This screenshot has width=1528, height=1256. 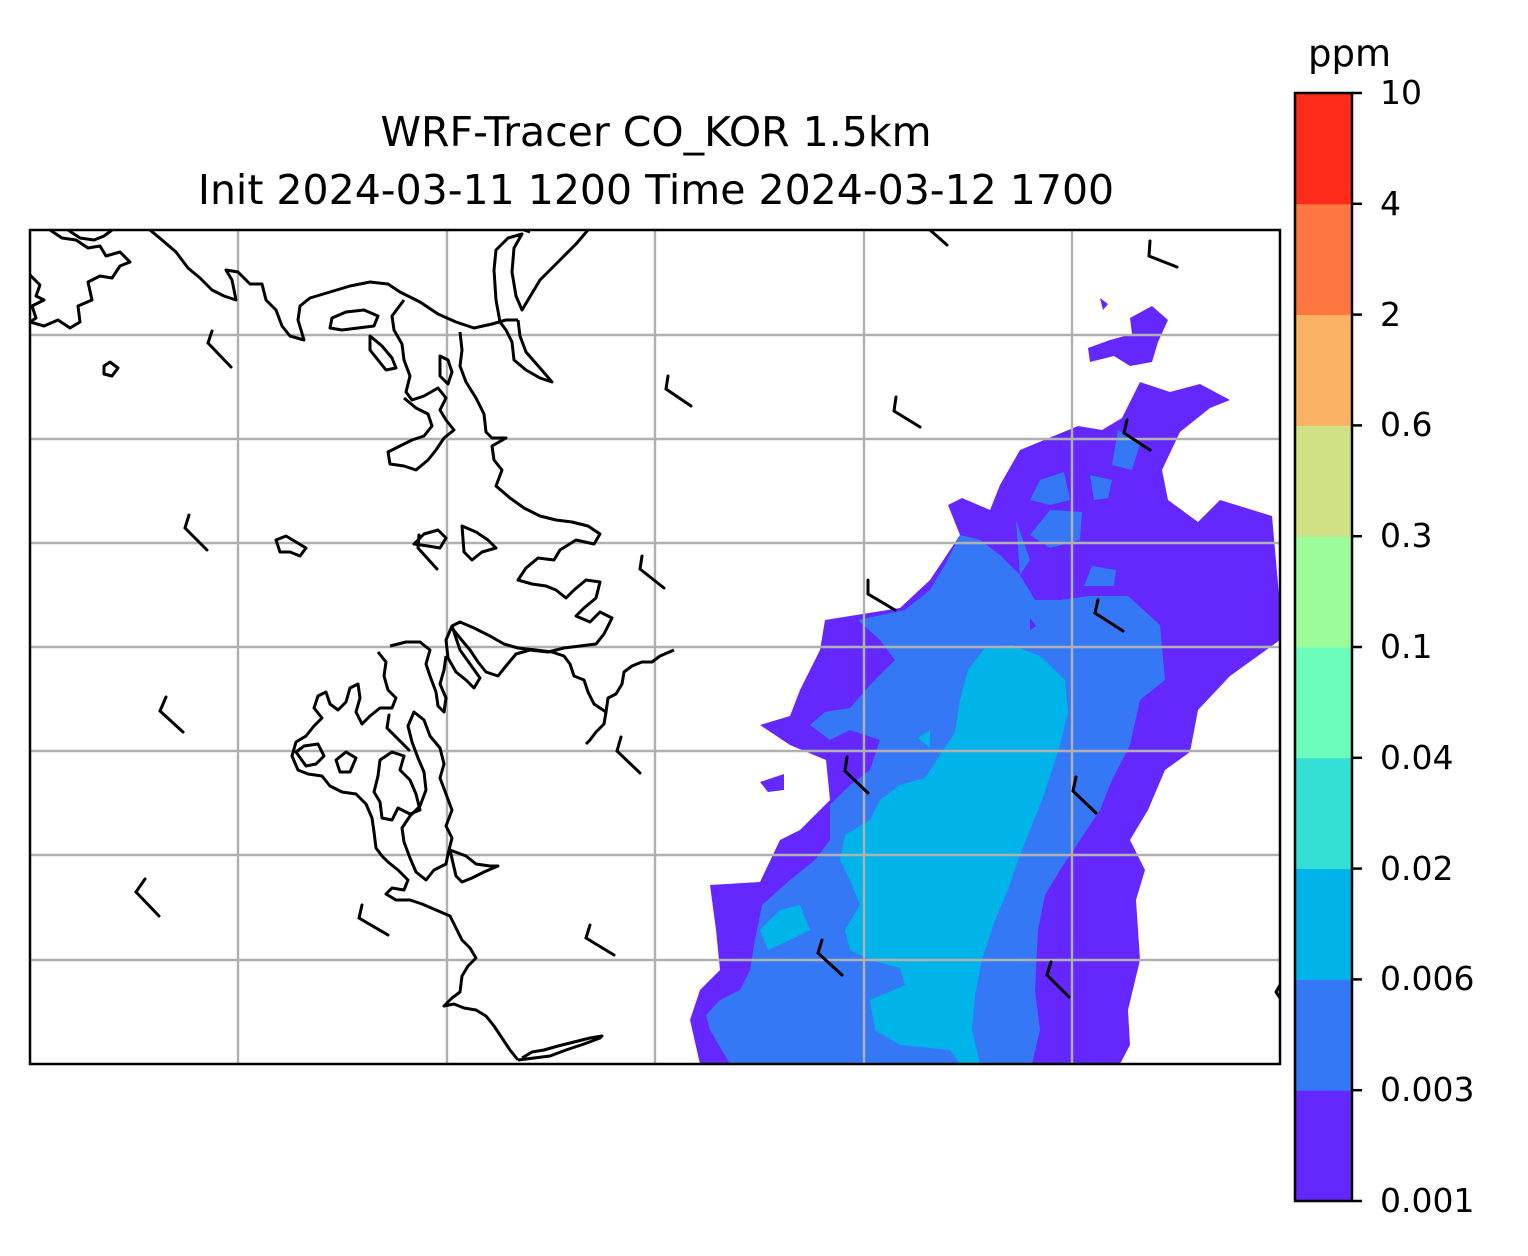 I want to click on colorbar-tick-label: 0.006, so click(x=1427, y=979).